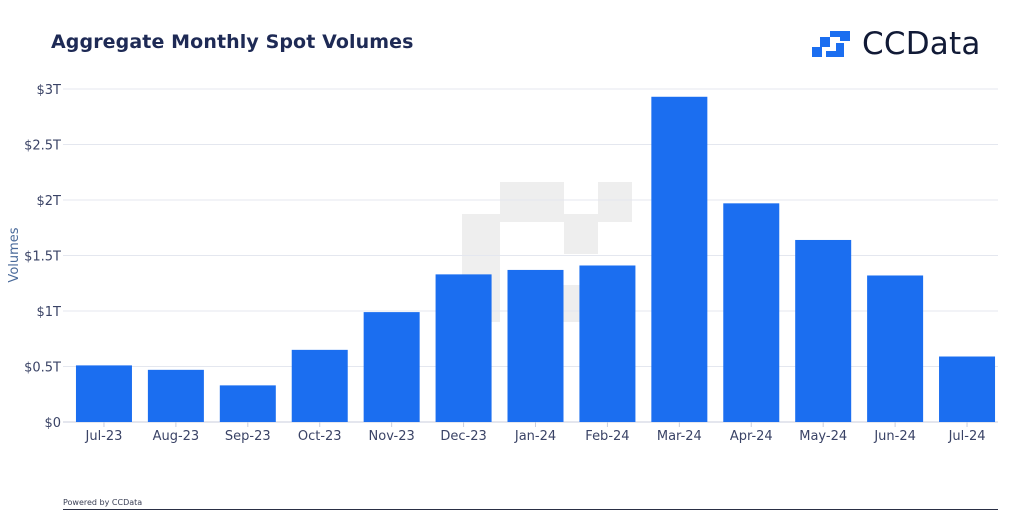 Image resolution: width=1024 pixels, height=529 pixels. What do you see at coordinates (894, 436) in the screenshot?
I see `x-tick-label: Jun-24` at bounding box center [894, 436].